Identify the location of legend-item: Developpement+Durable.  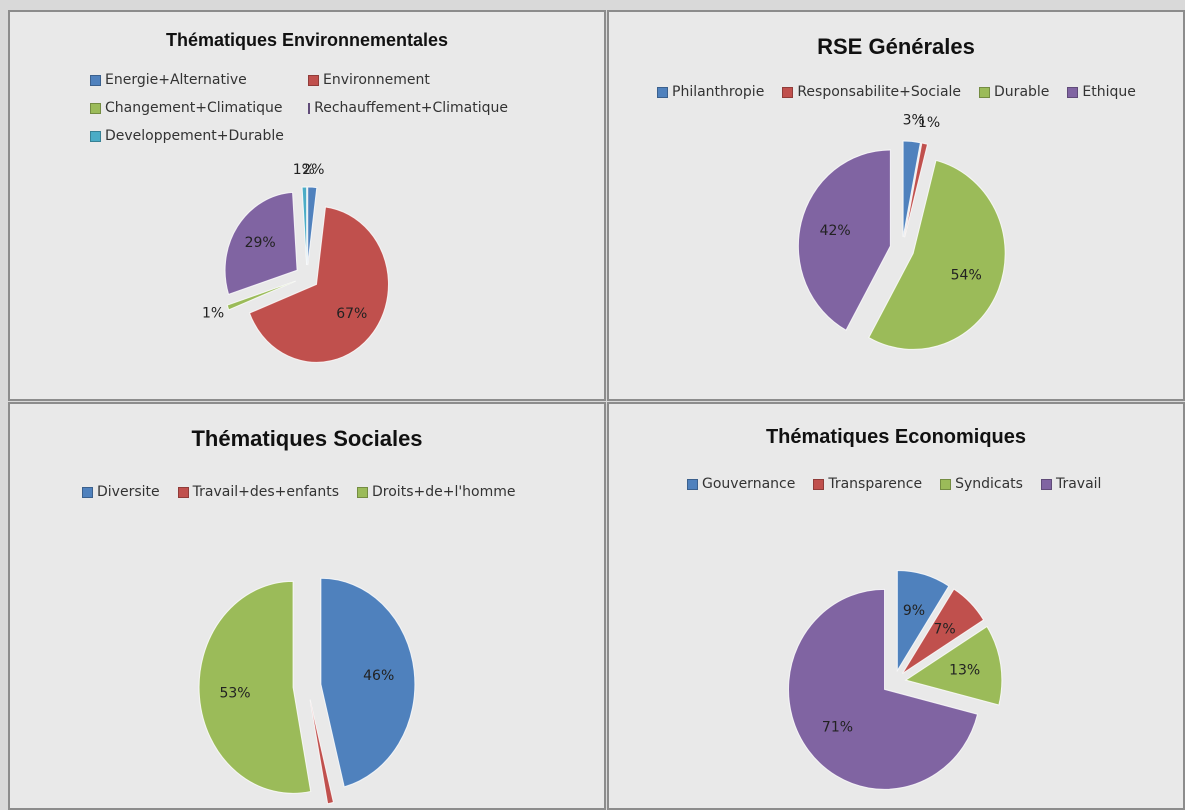
(190, 136).